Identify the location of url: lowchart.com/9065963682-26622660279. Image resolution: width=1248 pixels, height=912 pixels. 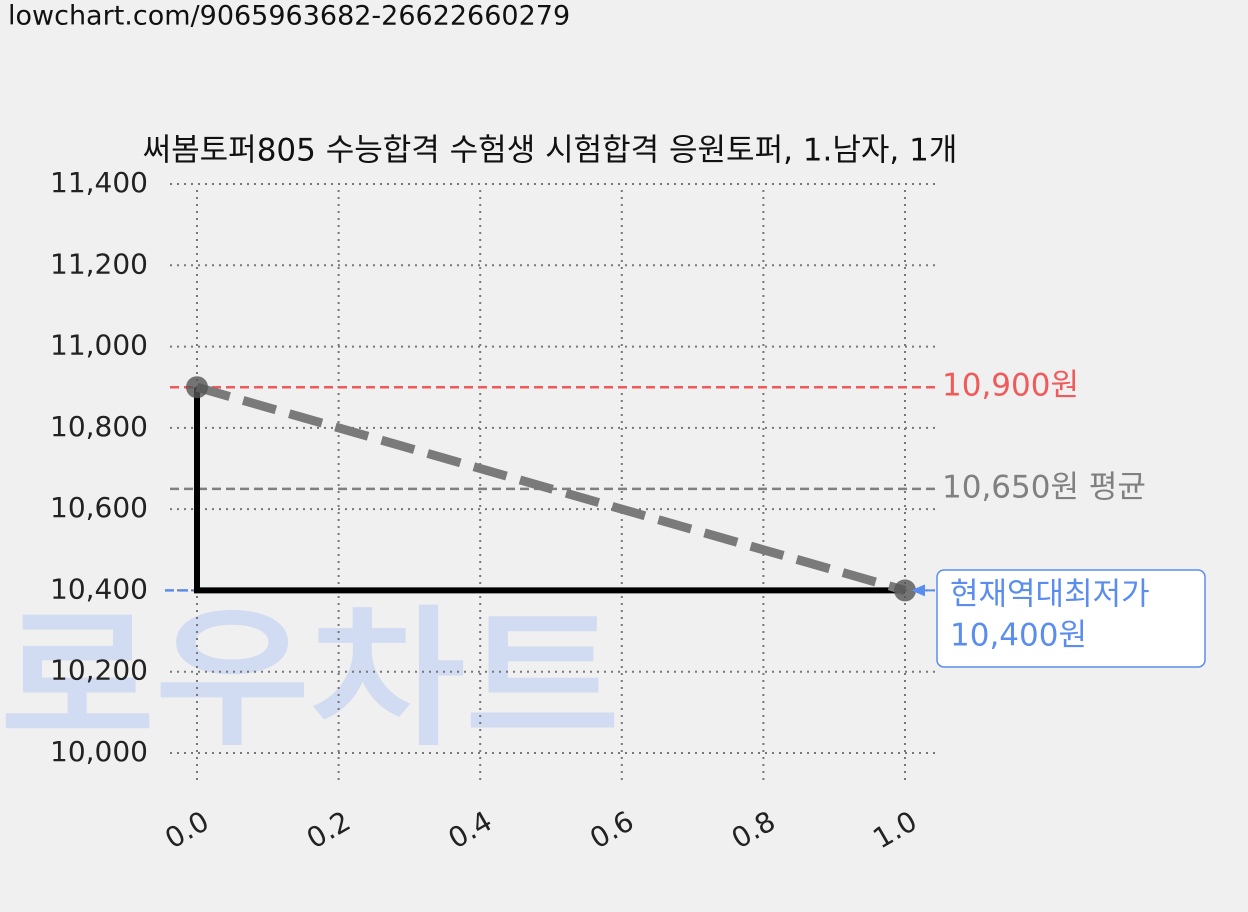
(289, 16).